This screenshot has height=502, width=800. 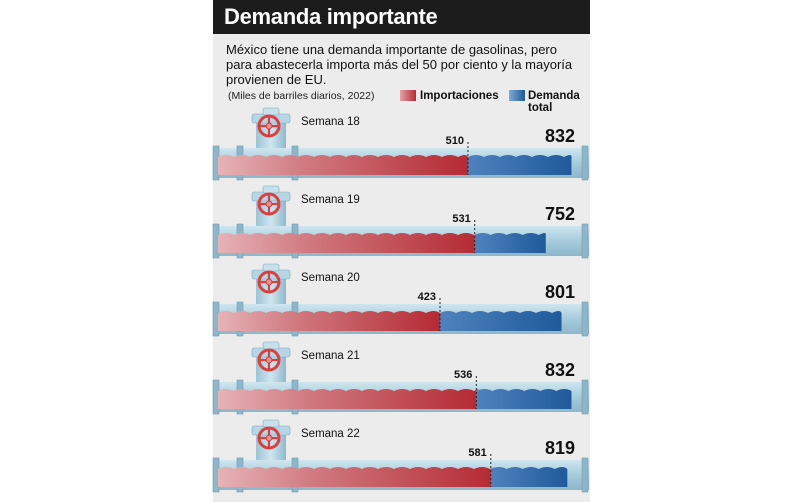 I want to click on demand-total-label: 819, so click(x=560, y=448).